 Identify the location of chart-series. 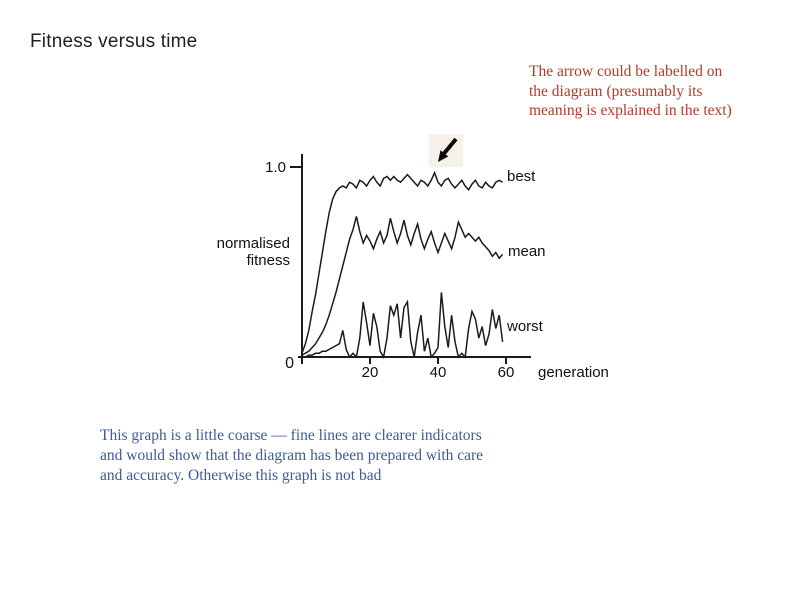
(402, 265).